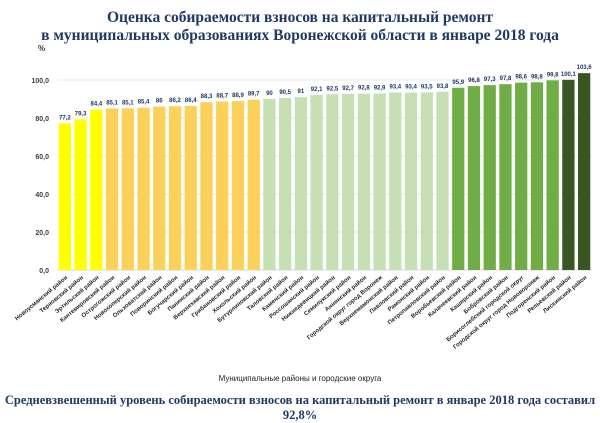 The width and height of the screenshot is (600, 423). I want to click on data-label: 92,1, so click(317, 90).